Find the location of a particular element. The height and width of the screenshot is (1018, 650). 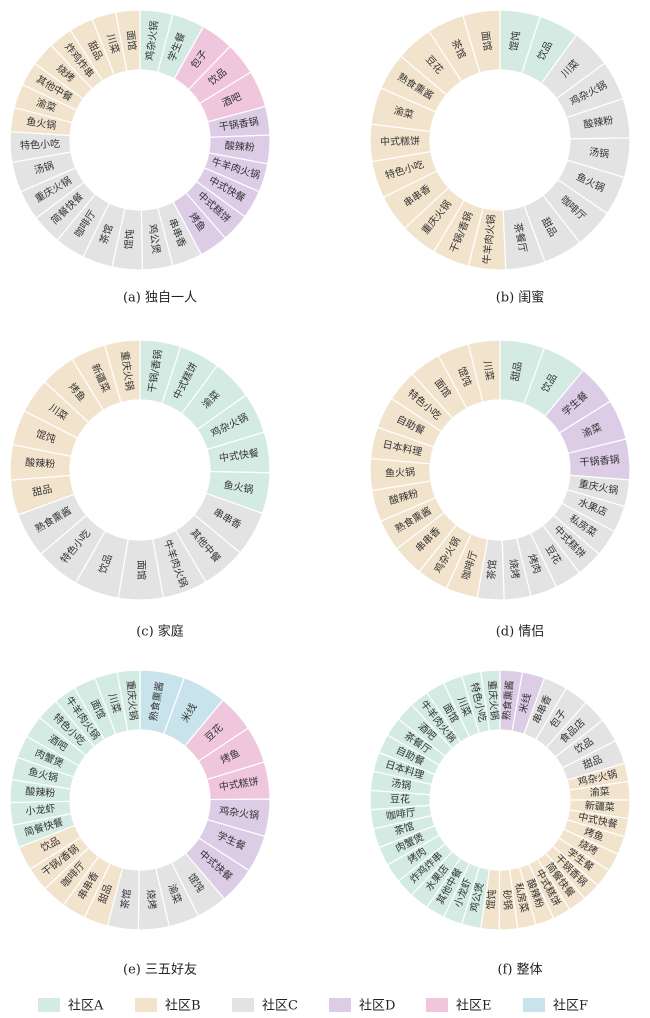

legend-label: 社区D is located at coordinates (377, 1006).